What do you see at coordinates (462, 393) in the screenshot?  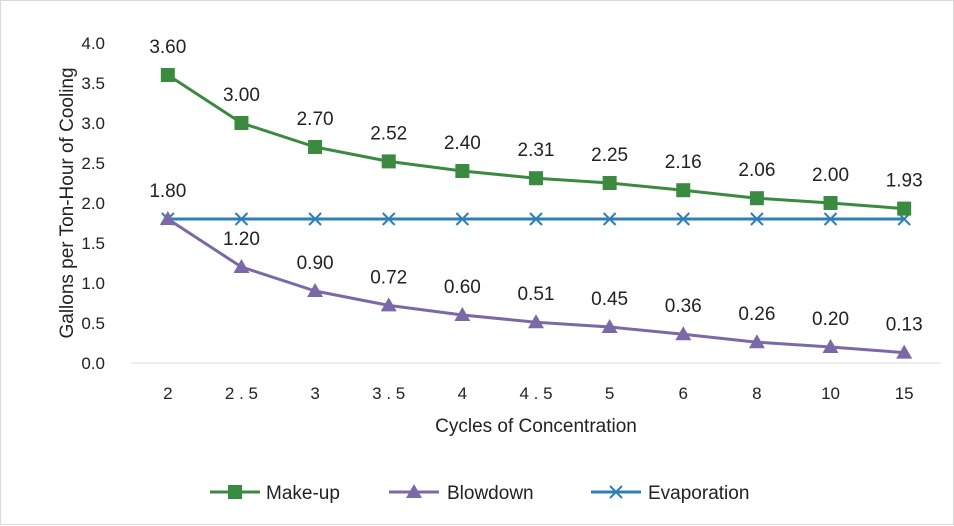 I see `x-tick-label: 4` at bounding box center [462, 393].